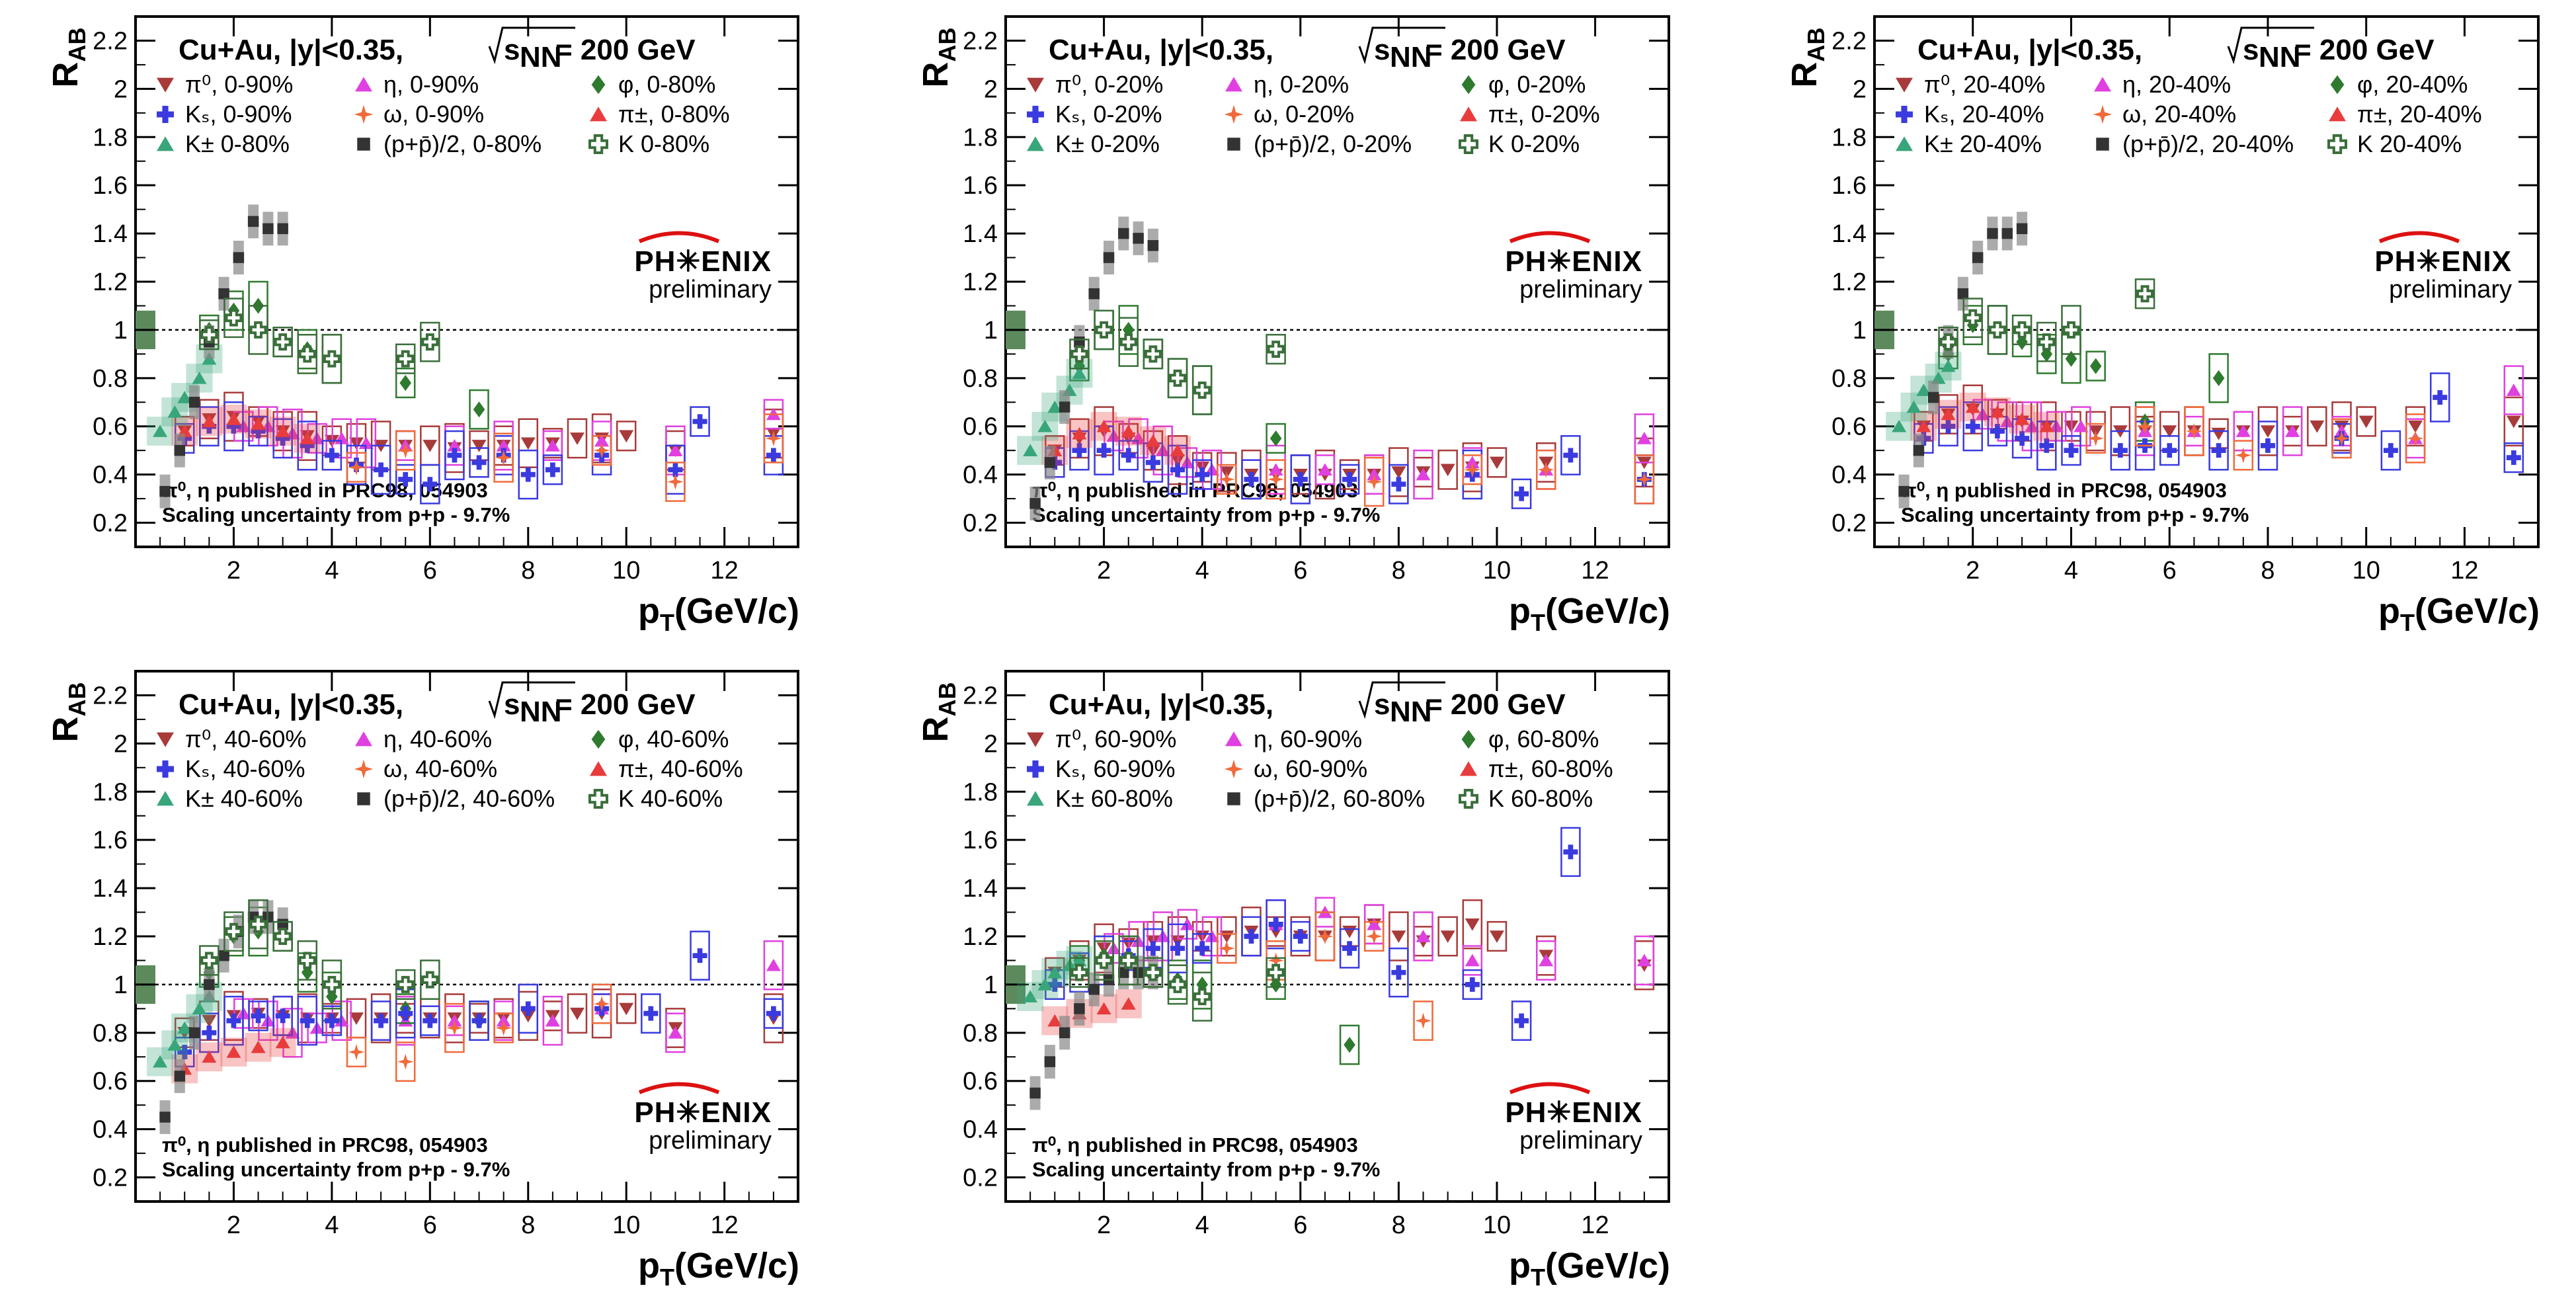  Describe the element at coordinates (1401, 700) in the screenshot. I see `sqrt-sign` at that location.